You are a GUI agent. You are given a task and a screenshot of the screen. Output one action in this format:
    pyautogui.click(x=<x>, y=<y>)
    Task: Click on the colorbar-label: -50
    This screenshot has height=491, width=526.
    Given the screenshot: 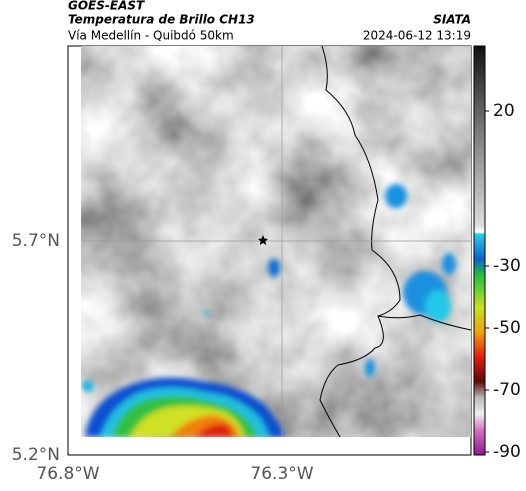 What is the action you would take?
    pyautogui.click(x=507, y=328)
    